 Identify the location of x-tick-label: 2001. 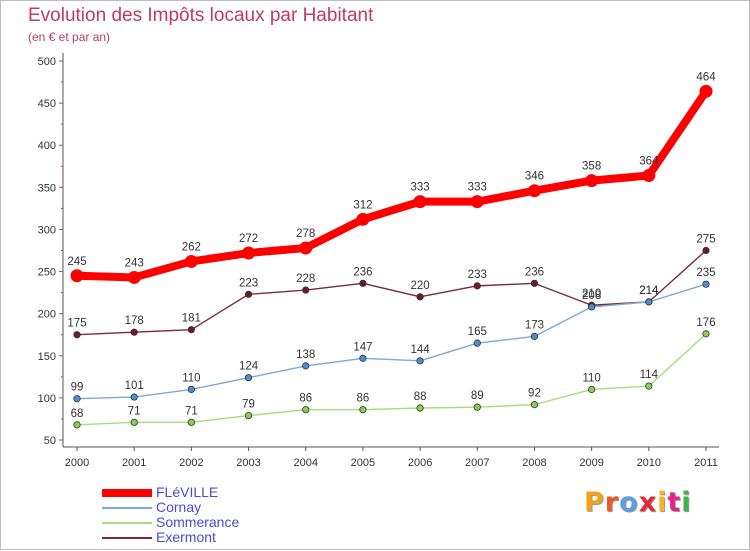
(134, 463).